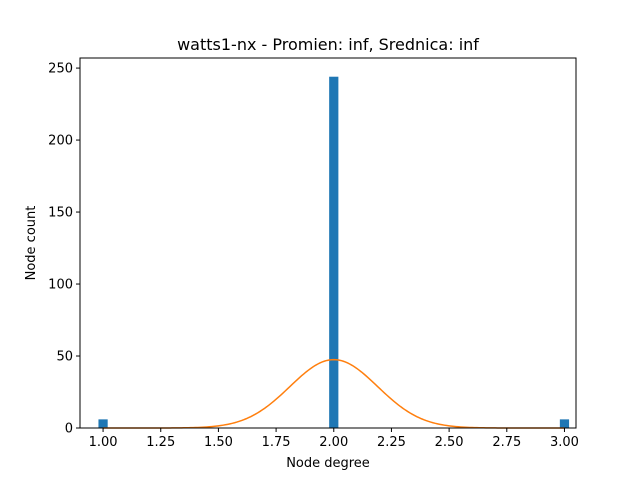 The height and width of the screenshot is (480, 640). What do you see at coordinates (391, 442) in the screenshot?
I see `x-tick-label: 2.25` at bounding box center [391, 442].